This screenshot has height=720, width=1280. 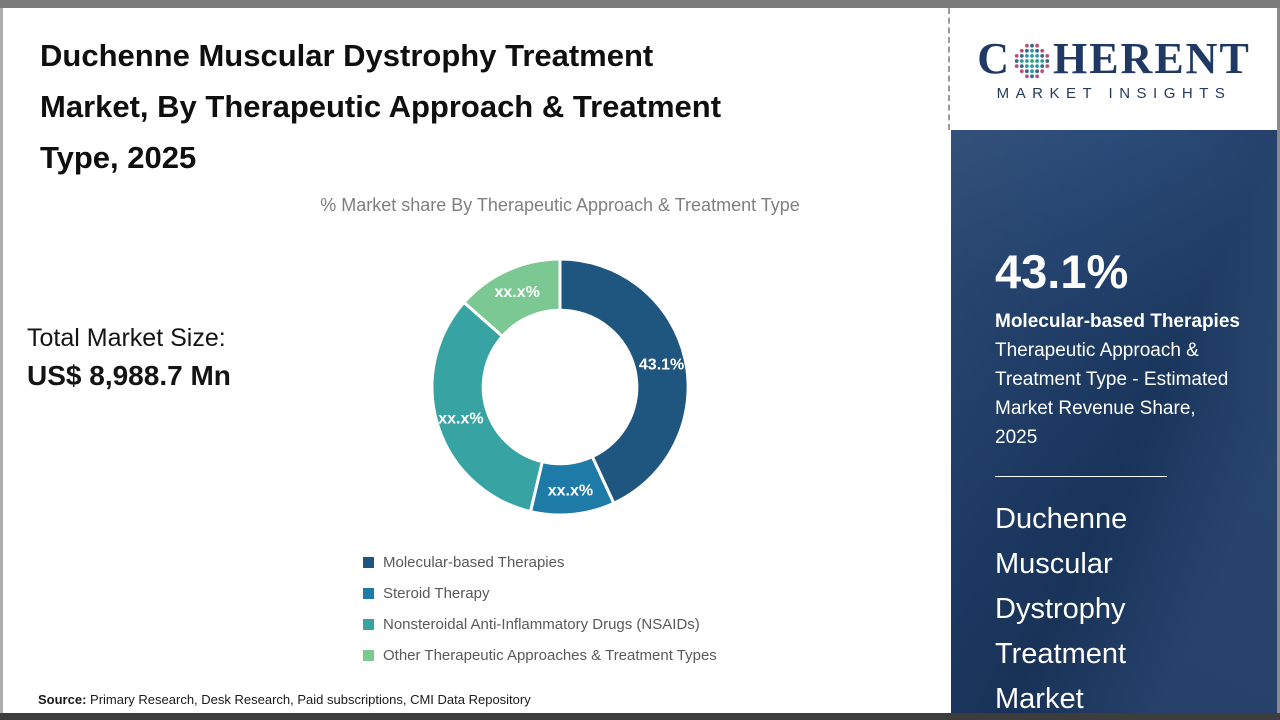 What do you see at coordinates (640, 4) in the screenshot?
I see `frame-top-border` at bounding box center [640, 4].